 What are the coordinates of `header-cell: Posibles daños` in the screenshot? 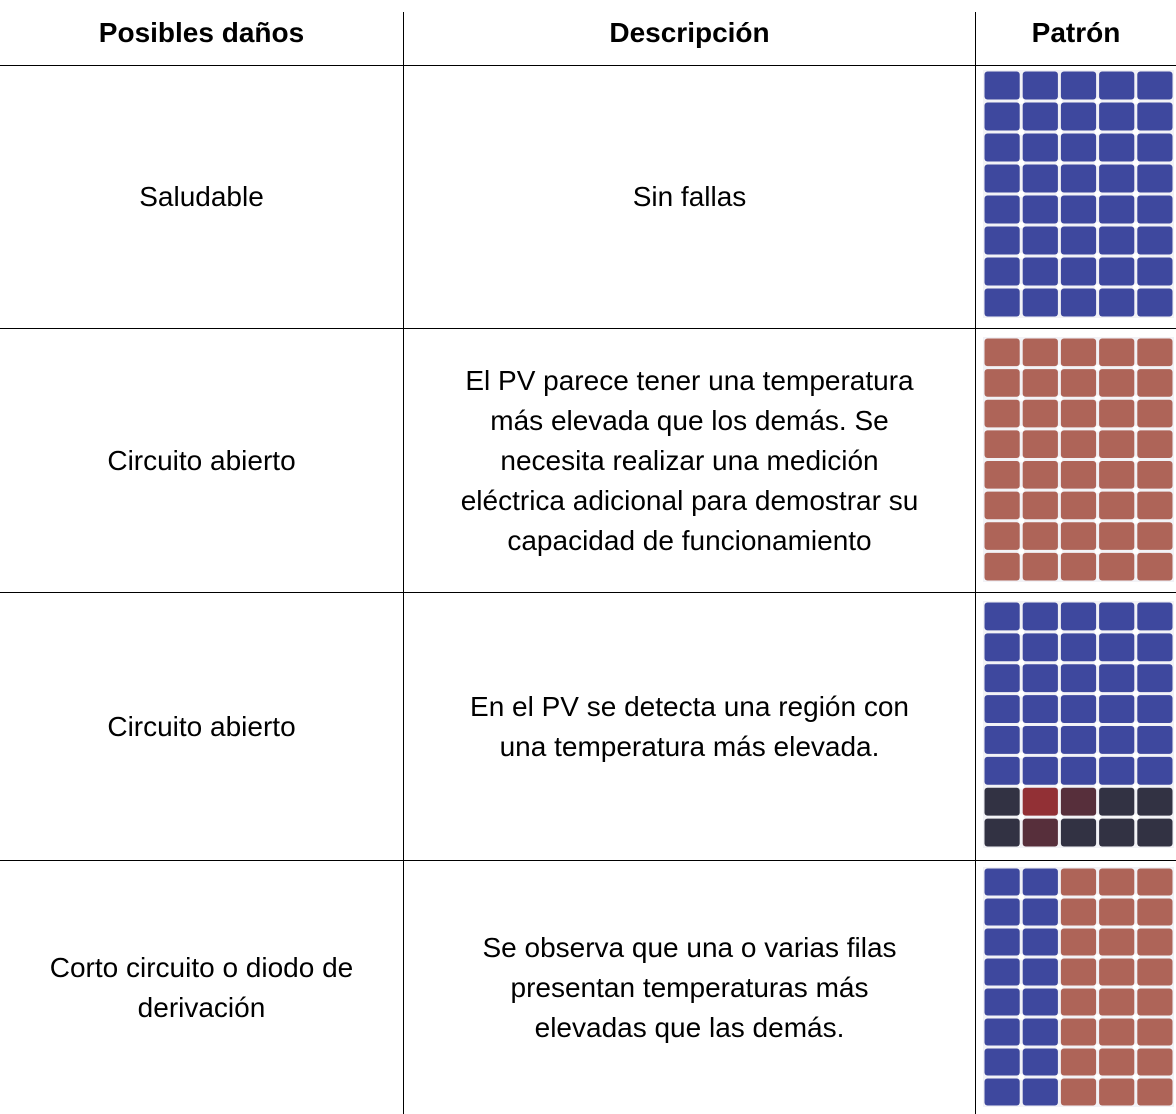 It's located at (201, 32).